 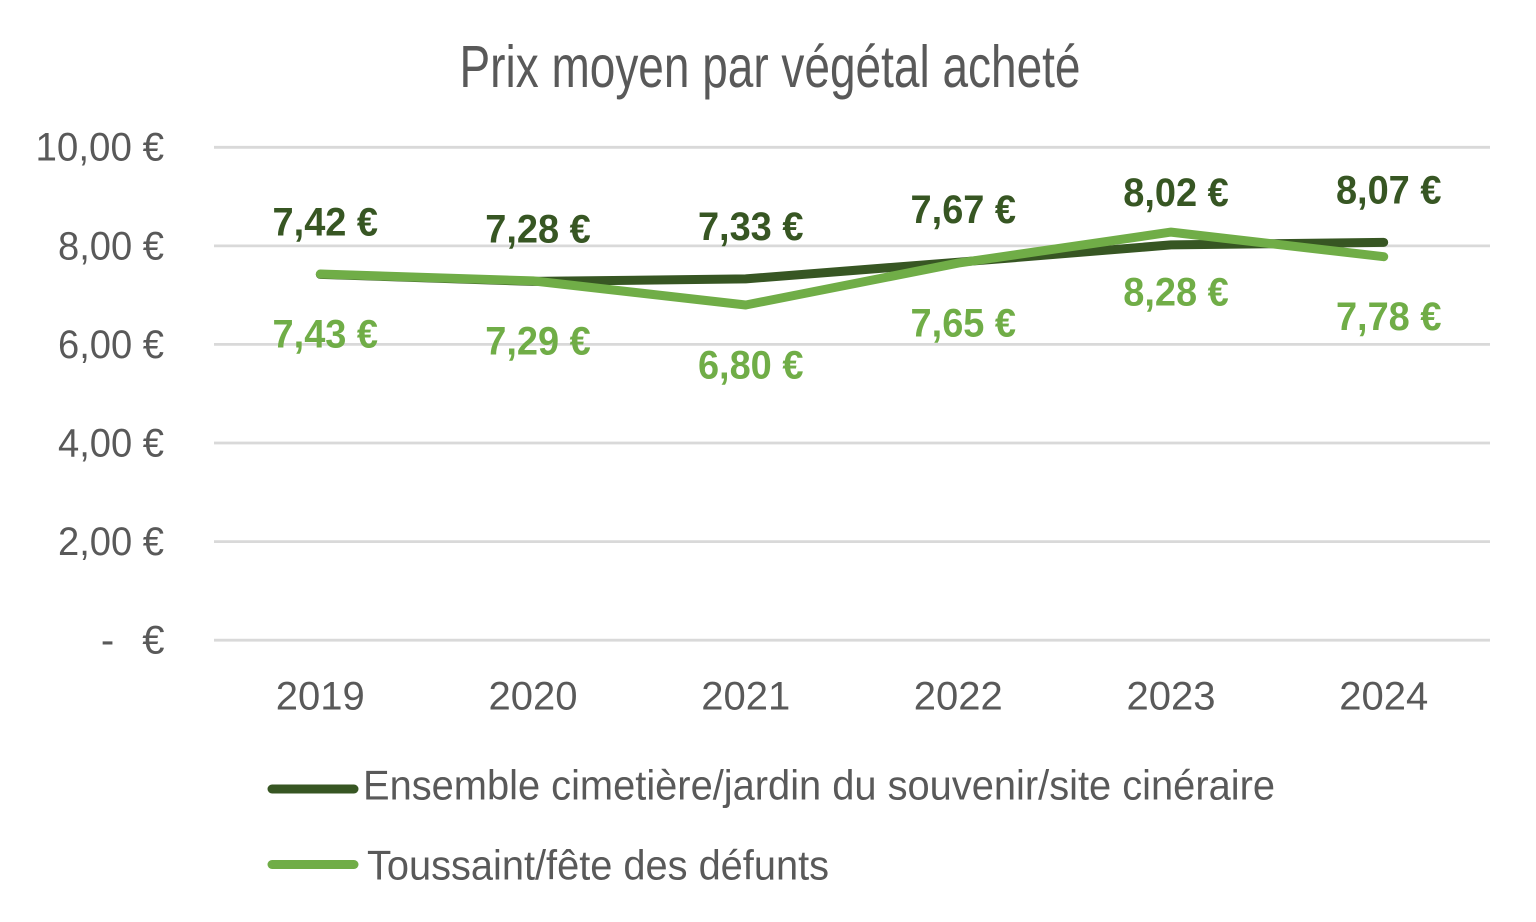 I want to click on svg-text: 7,67 €, so click(x=964, y=210).